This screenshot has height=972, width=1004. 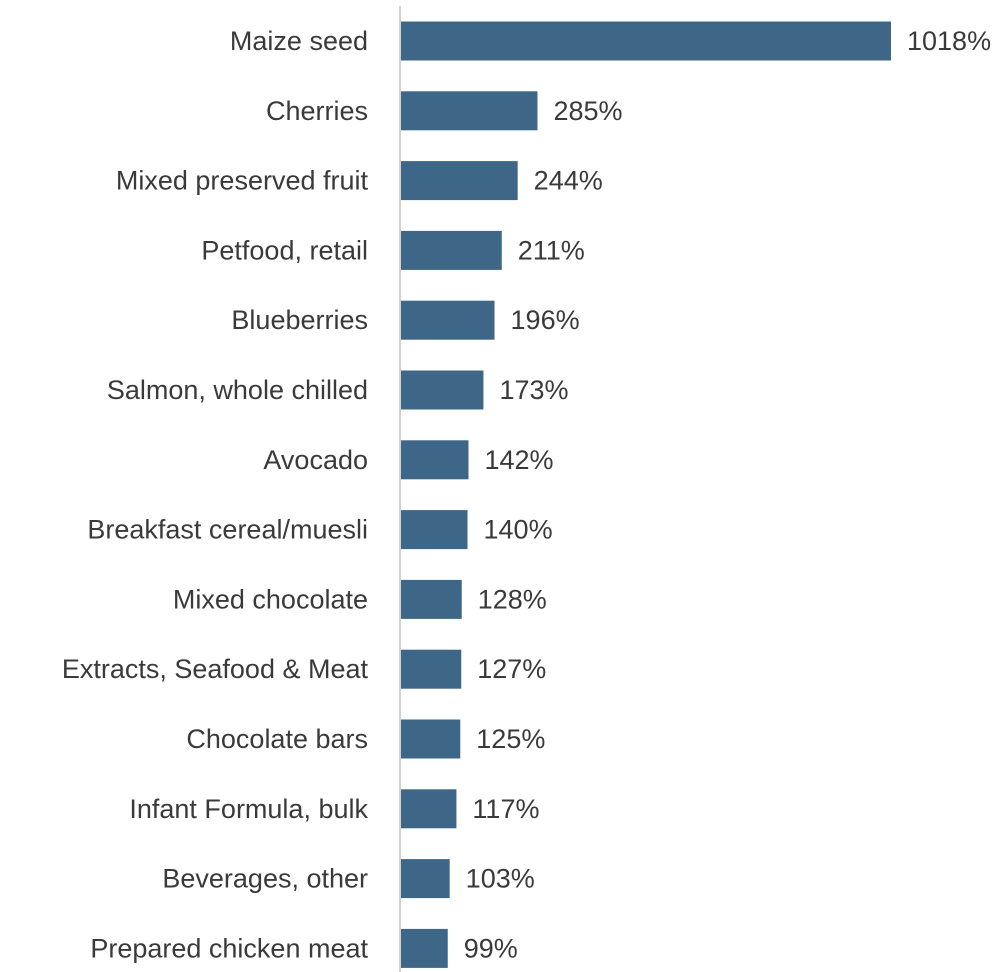 What do you see at coordinates (511, 669) in the screenshot?
I see `value-label: 127%` at bounding box center [511, 669].